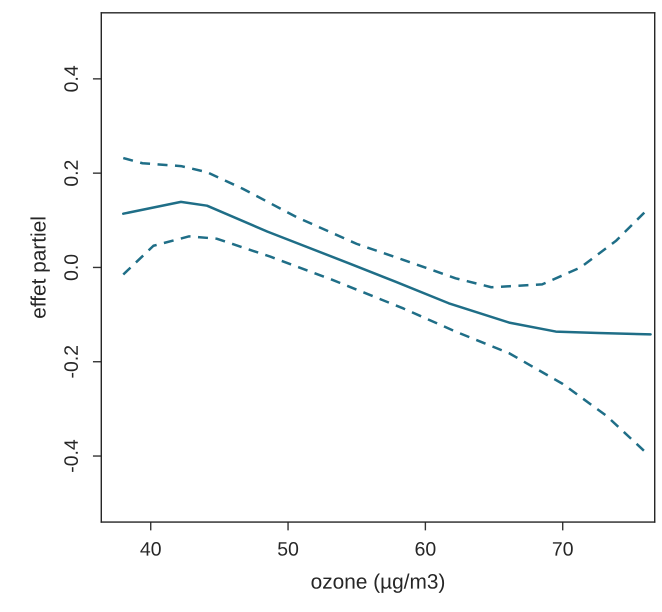 This screenshot has width=662, height=612. Describe the element at coordinates (71, 362) in the screenshot. I see `y-tick-label: -0.2` at that location.